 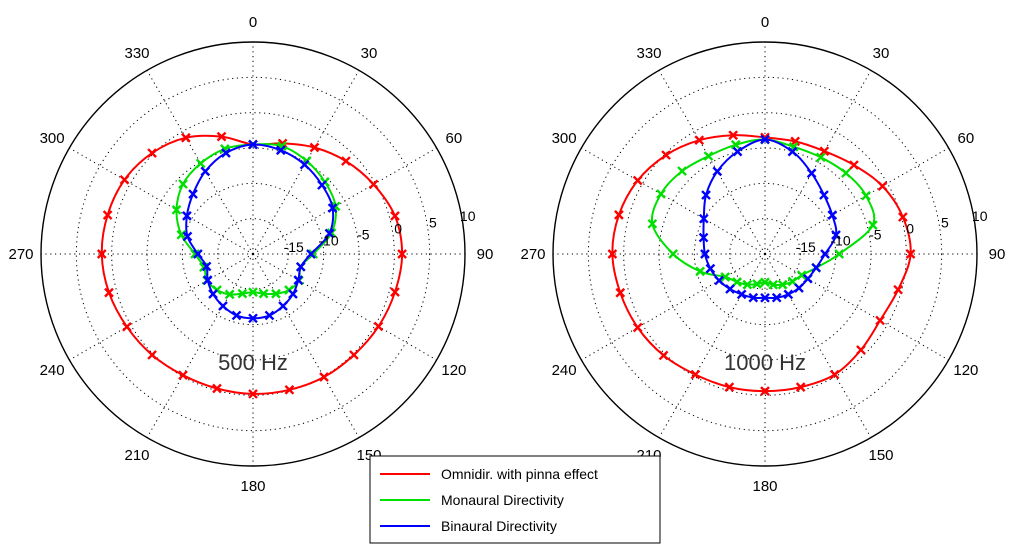 I want to click on legend-item-monaural: Monaural Directivity, so click(x=472, y=500).